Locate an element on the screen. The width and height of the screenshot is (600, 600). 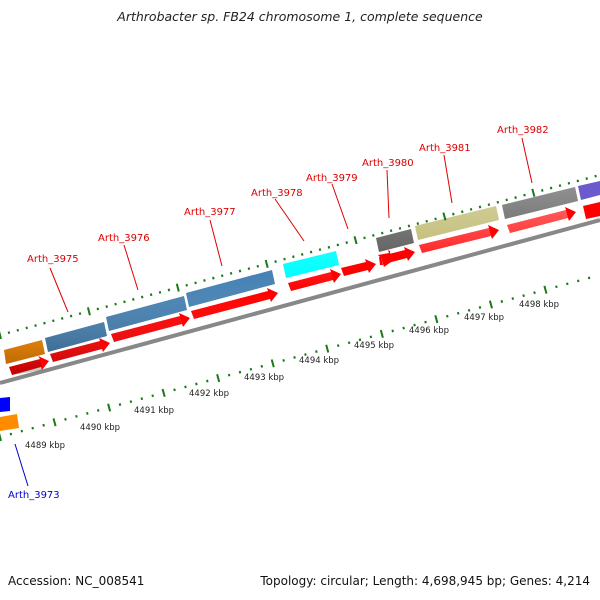
gene-slateblue is located at coordinates (589, 190).